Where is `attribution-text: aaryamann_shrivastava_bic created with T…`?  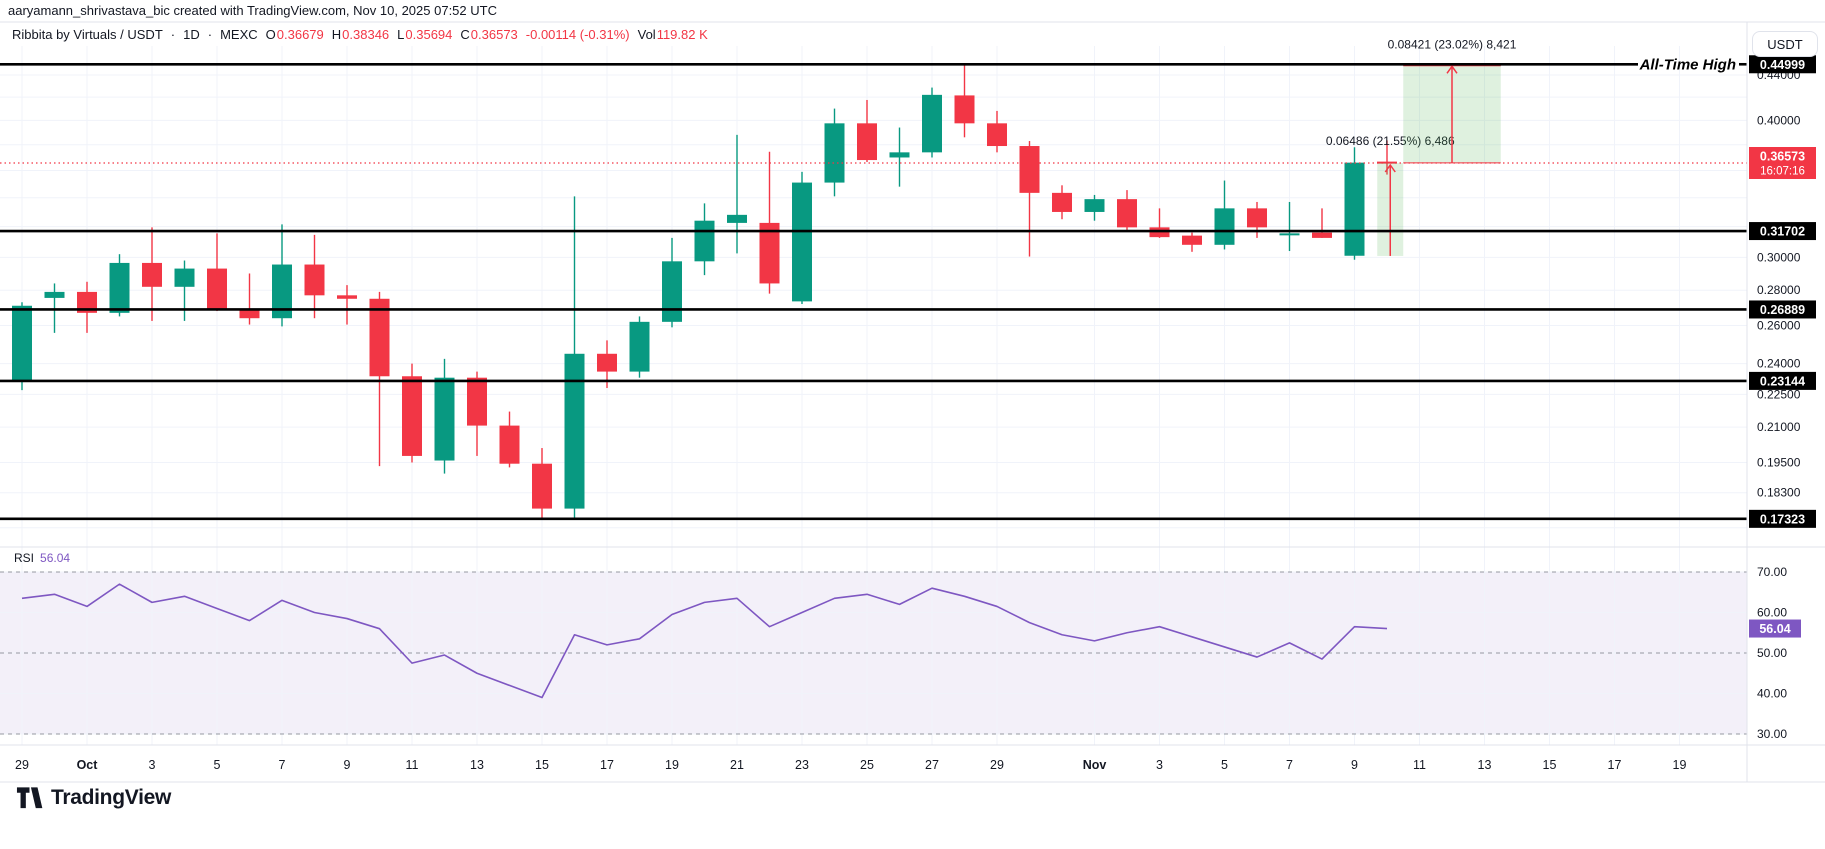
attribution-text: aaryamann_shrivastava_bic created with T… is located at coordinates (252, 10).